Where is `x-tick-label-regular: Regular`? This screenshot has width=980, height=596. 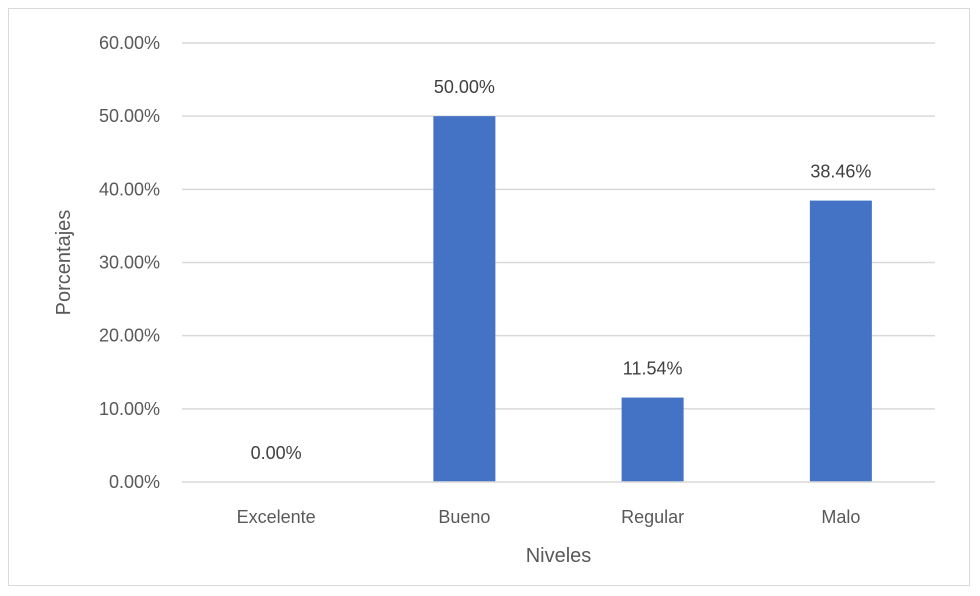
x-tick-label-regular: Regular is located at coordinates (652, 517).